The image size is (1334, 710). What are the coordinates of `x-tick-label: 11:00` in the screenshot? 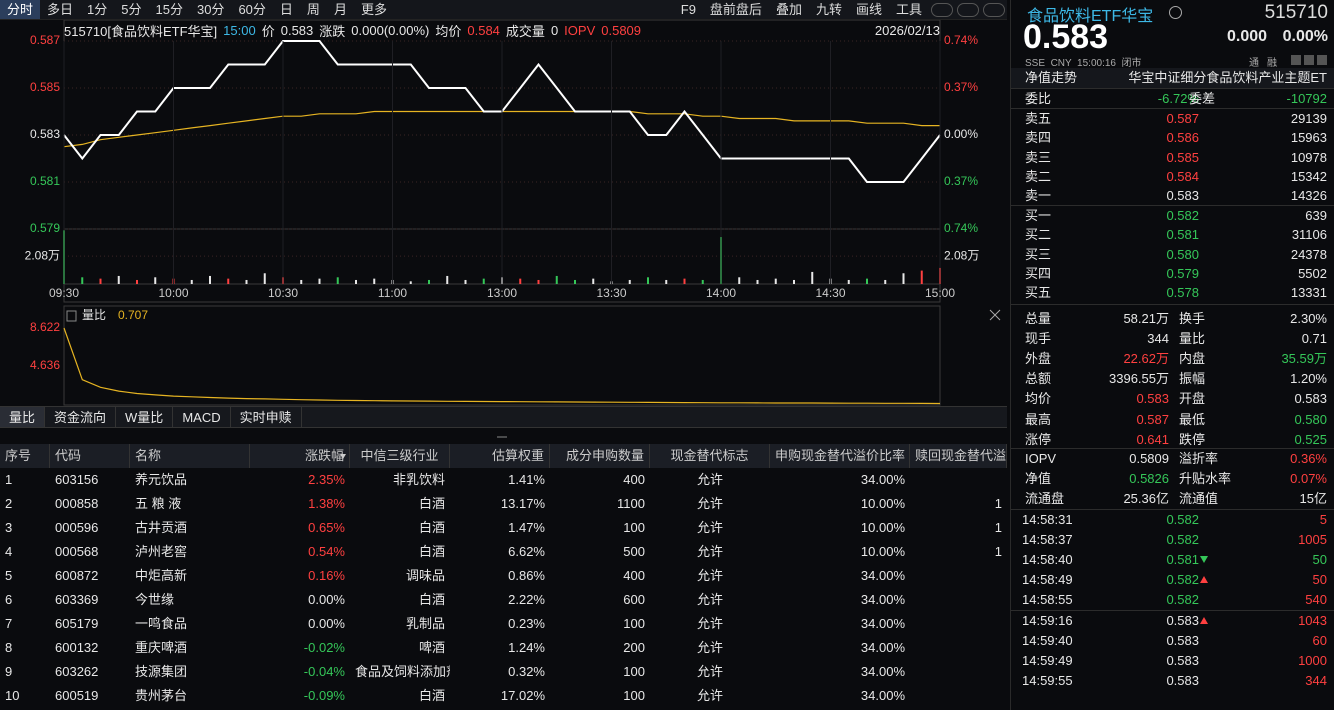 It's located at (392, 293).